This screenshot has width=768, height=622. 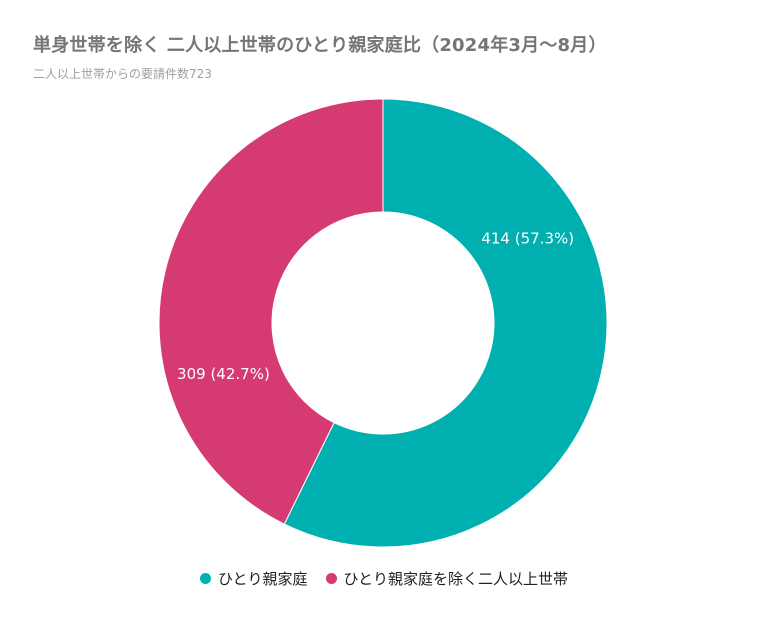 I want to click on slice-label-0: 414 (57.3%), so click(x=527, y=239).